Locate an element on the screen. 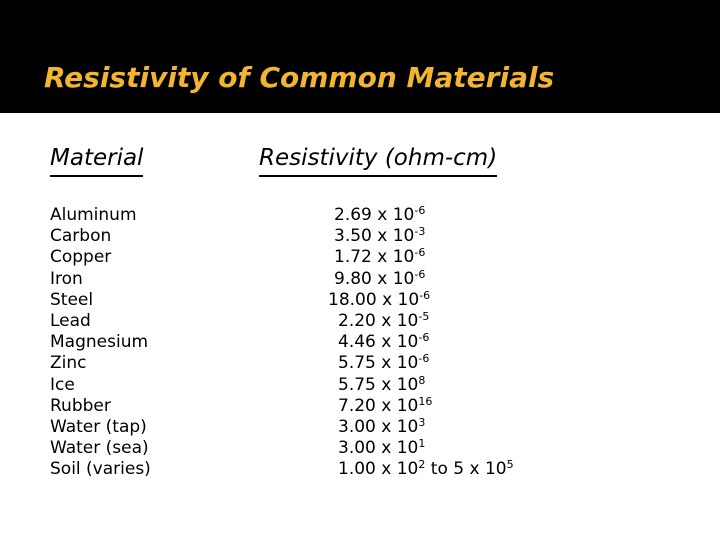 The height and width of the screenshot is (540, 720). exponent: 2 is located at coordinates (422, 465).